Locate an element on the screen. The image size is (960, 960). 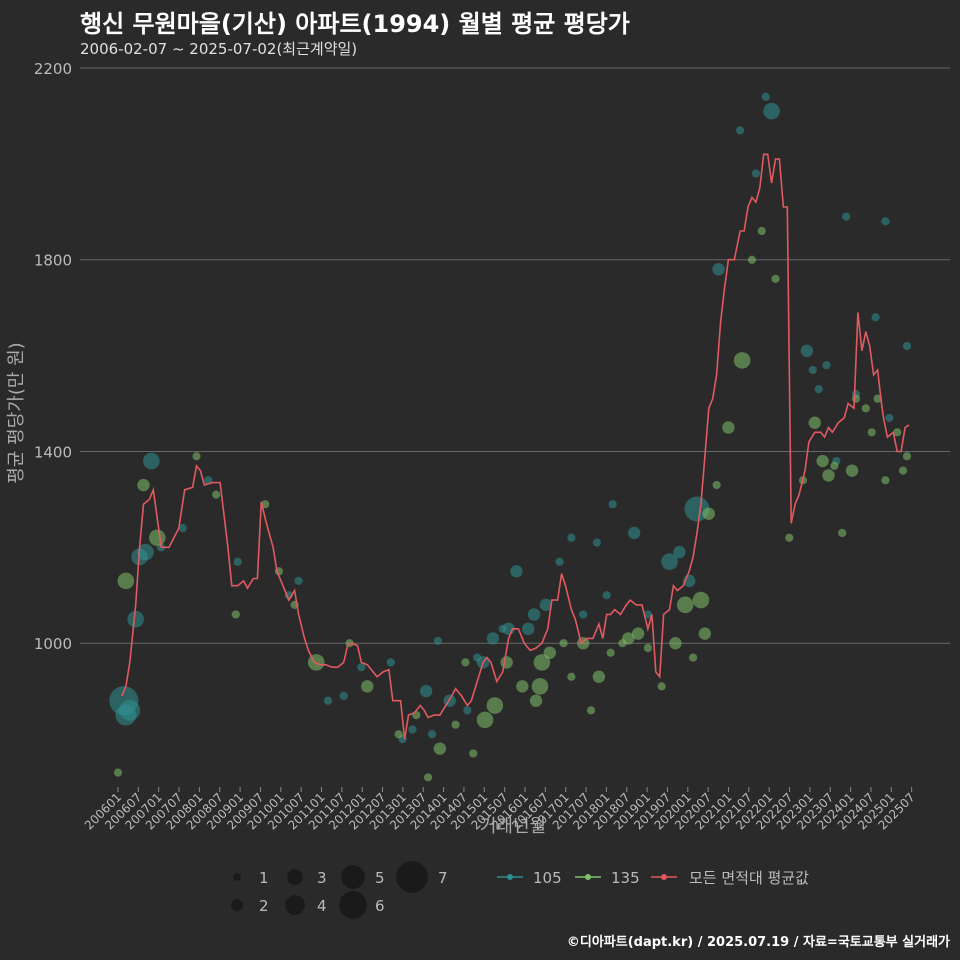
size-legend-label: 3 is located at coordinates (322, 878).